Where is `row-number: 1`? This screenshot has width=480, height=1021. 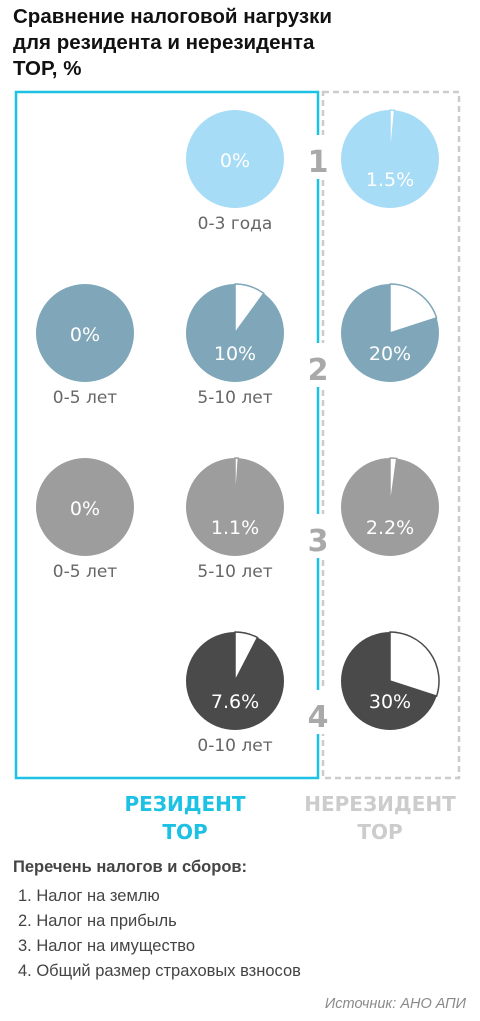
row-number: 1 is located at coordinates (318, 162).